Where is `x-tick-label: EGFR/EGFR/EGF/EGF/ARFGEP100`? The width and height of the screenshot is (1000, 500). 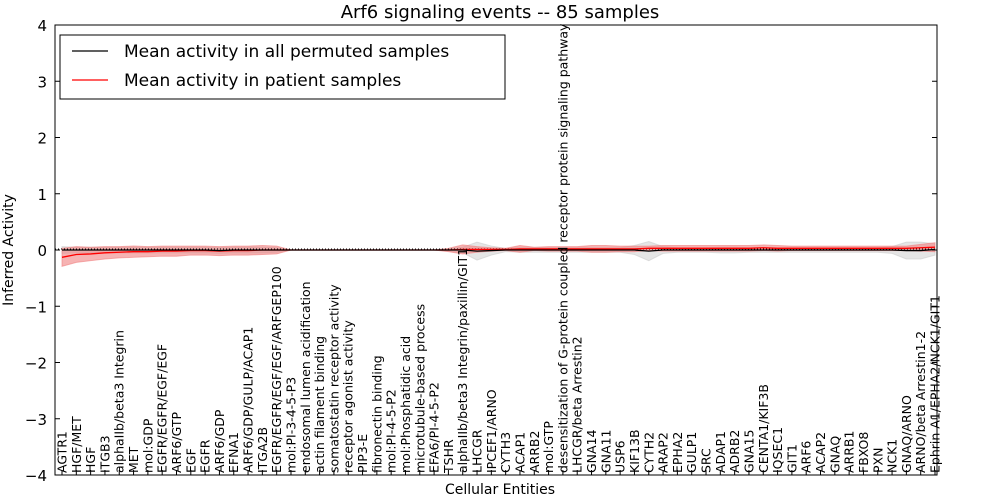 x-tick-label: EGFR/EGFR/EGF/EGF/ARFGEP100 is located at coordinates (276, 369).